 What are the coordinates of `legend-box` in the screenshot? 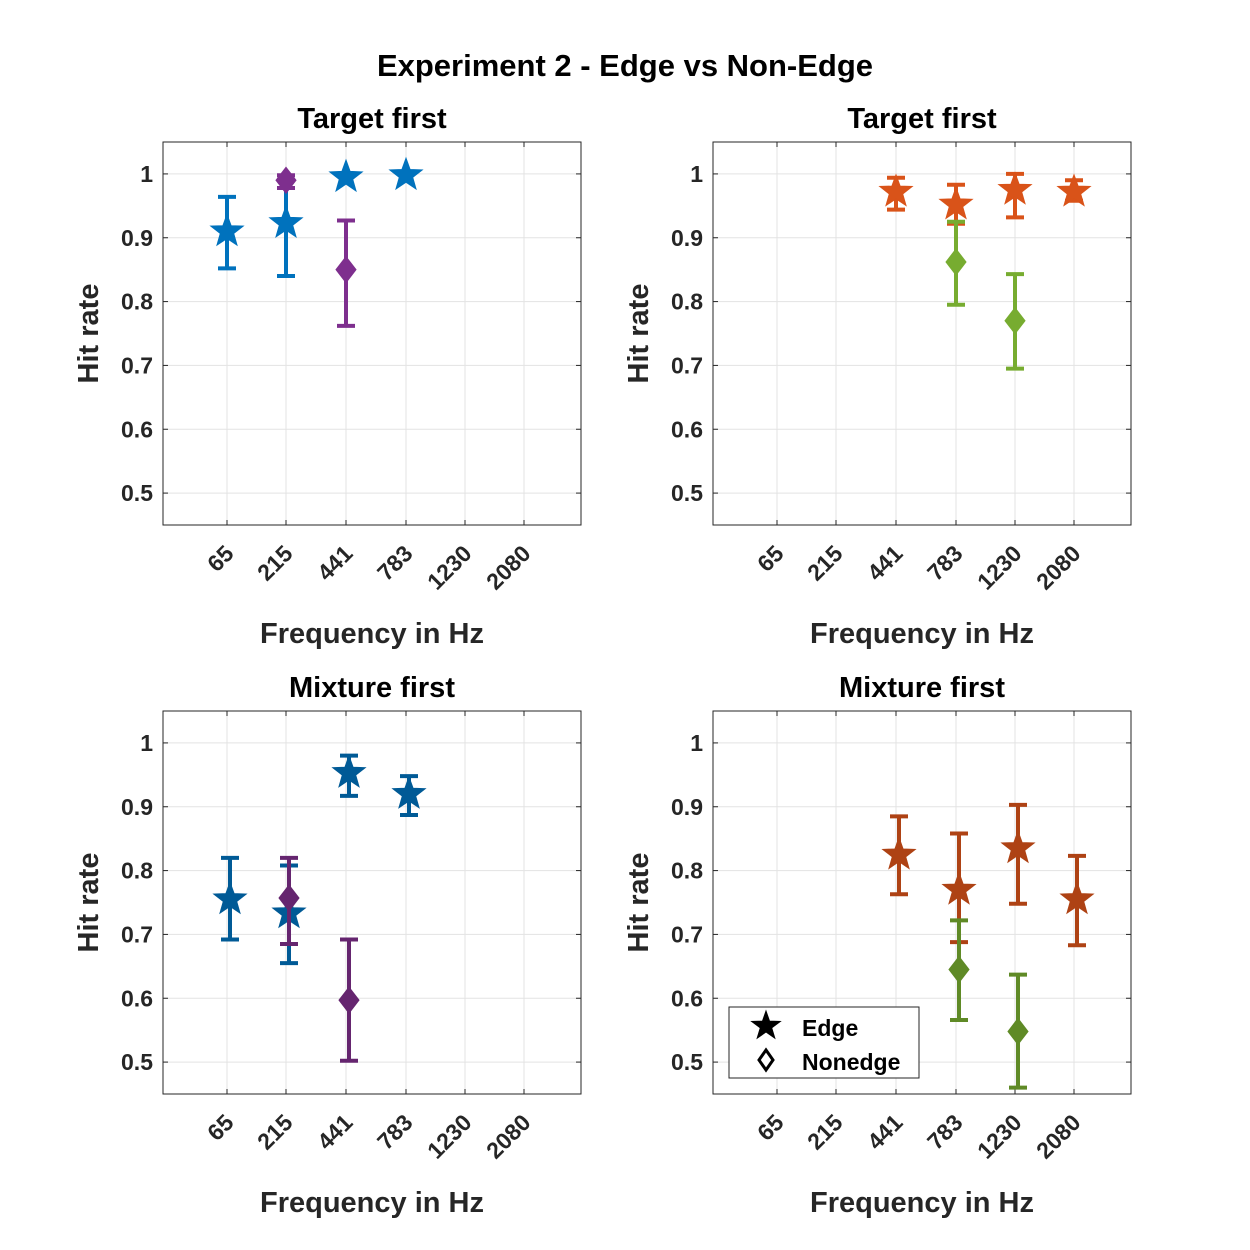 It's located at (824, 1042).